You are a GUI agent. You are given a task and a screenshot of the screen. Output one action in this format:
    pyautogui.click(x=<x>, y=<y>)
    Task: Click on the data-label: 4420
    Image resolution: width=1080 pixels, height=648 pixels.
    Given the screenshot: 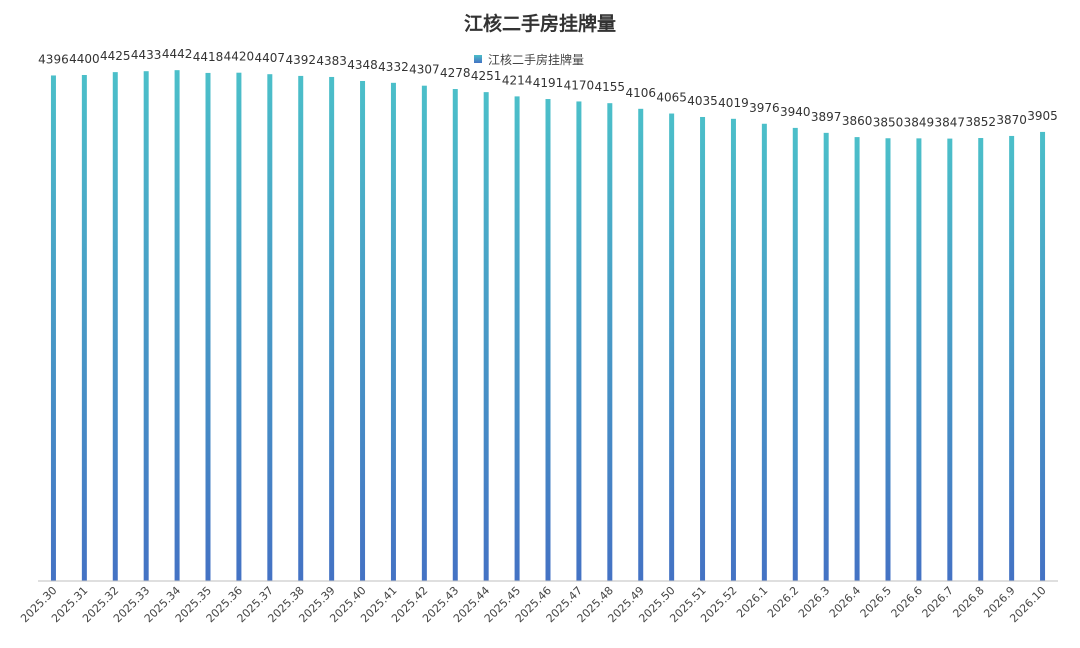 What is the action you would take?
    pyautogui.click(x=239, y=57)
    